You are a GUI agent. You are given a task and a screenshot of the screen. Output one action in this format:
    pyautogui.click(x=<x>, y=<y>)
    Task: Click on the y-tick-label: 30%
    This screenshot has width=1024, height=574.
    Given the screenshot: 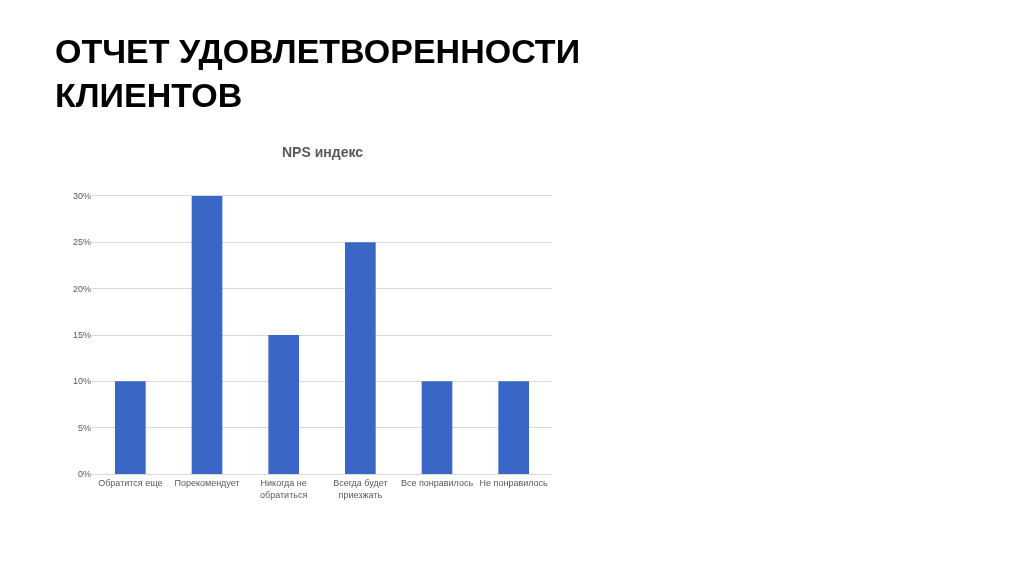 What is the action you would take?
    pyautogui.click(x=81, y=196)
    